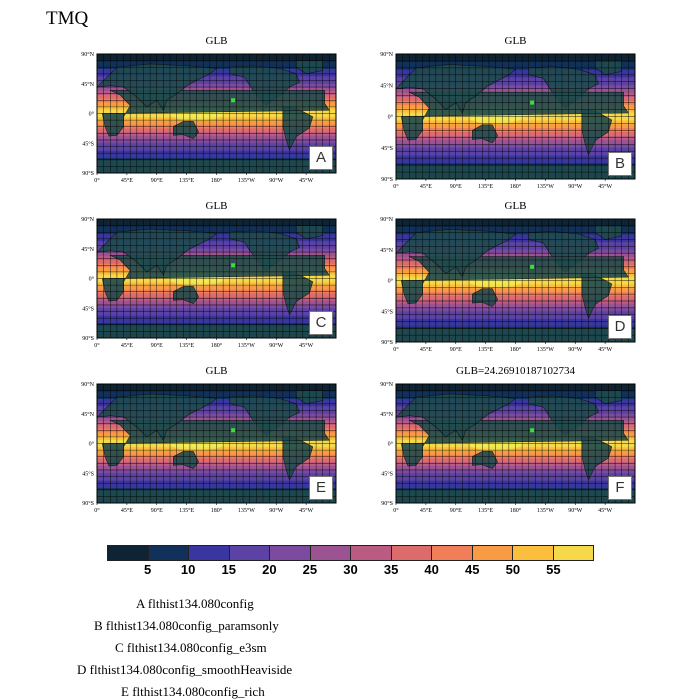 The height and width of the screenshot is (700, 700). Describe the element at coordinates (67, 18) in the screenshot. I see `figure-title: TMQ` at that location.